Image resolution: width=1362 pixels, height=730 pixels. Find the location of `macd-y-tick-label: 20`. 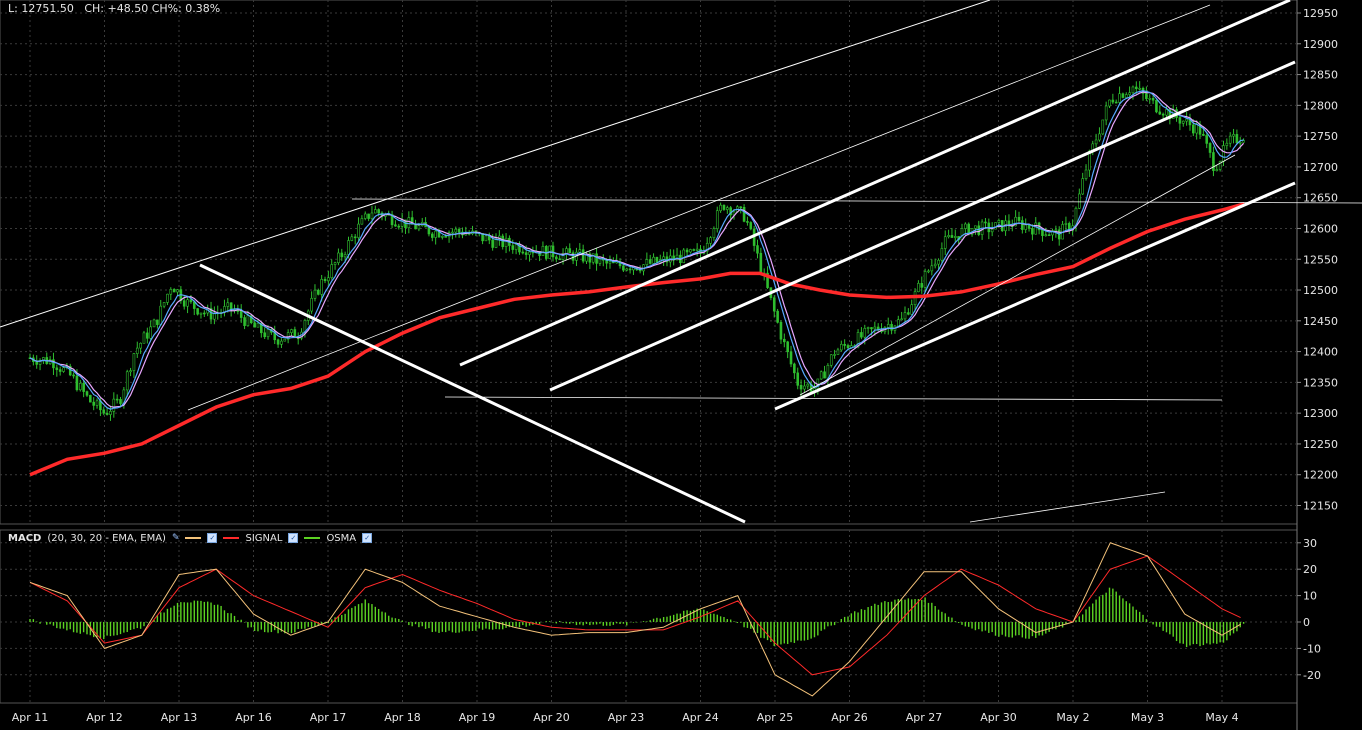

macd-y-tick-label: 20 is located at coordinates (1310, 569).